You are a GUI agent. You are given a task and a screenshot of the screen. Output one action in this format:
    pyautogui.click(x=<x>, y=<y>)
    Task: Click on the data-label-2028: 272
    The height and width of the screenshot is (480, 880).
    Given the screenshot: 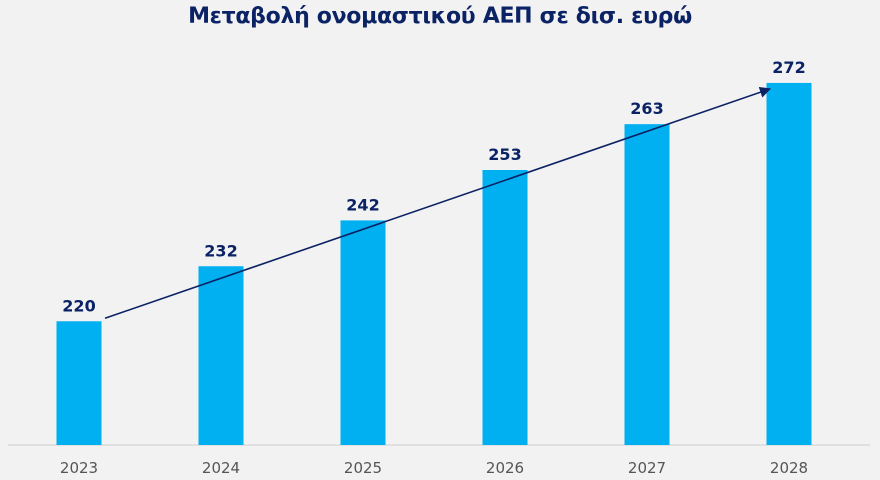 What is the action you would take?
    pyautogui.click(x=788, y=67)
    